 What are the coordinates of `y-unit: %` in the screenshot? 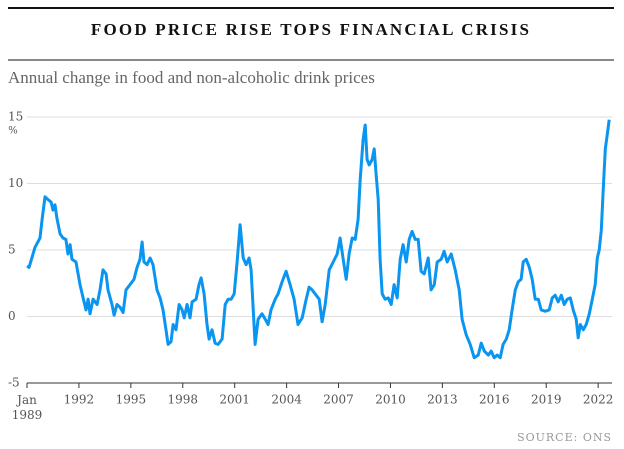 It's located at (13, 131).